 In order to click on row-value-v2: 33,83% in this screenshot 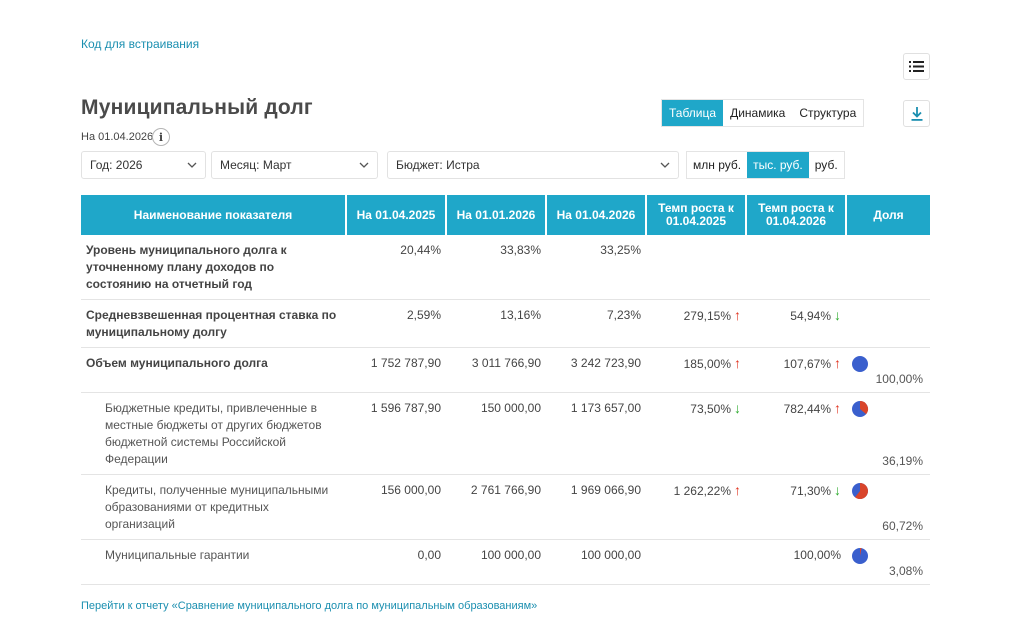, I will do `click(497, 267)`.